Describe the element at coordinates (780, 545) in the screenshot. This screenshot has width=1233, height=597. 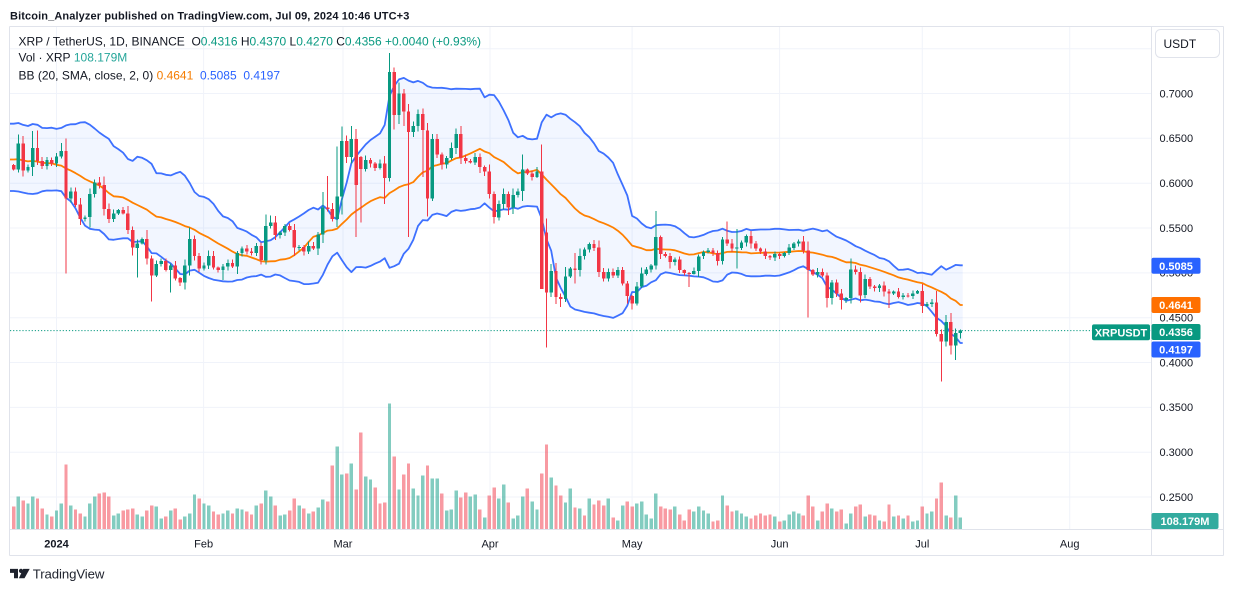
I see `svg-text: Jun` at that location.